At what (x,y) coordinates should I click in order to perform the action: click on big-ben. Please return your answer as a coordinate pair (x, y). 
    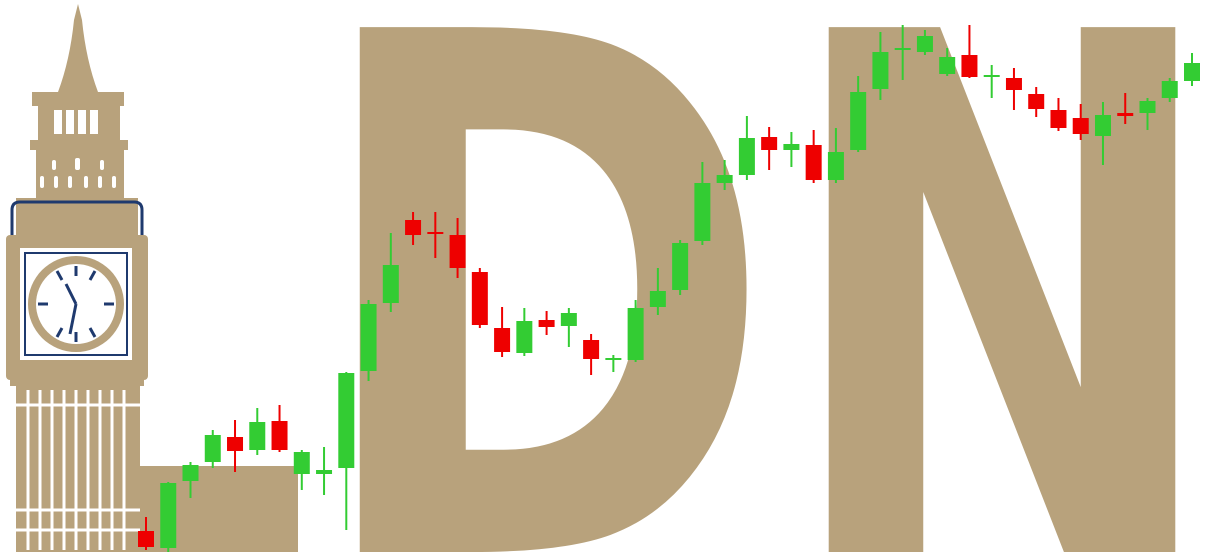
    Looking at the image, I should click on (77, 278).